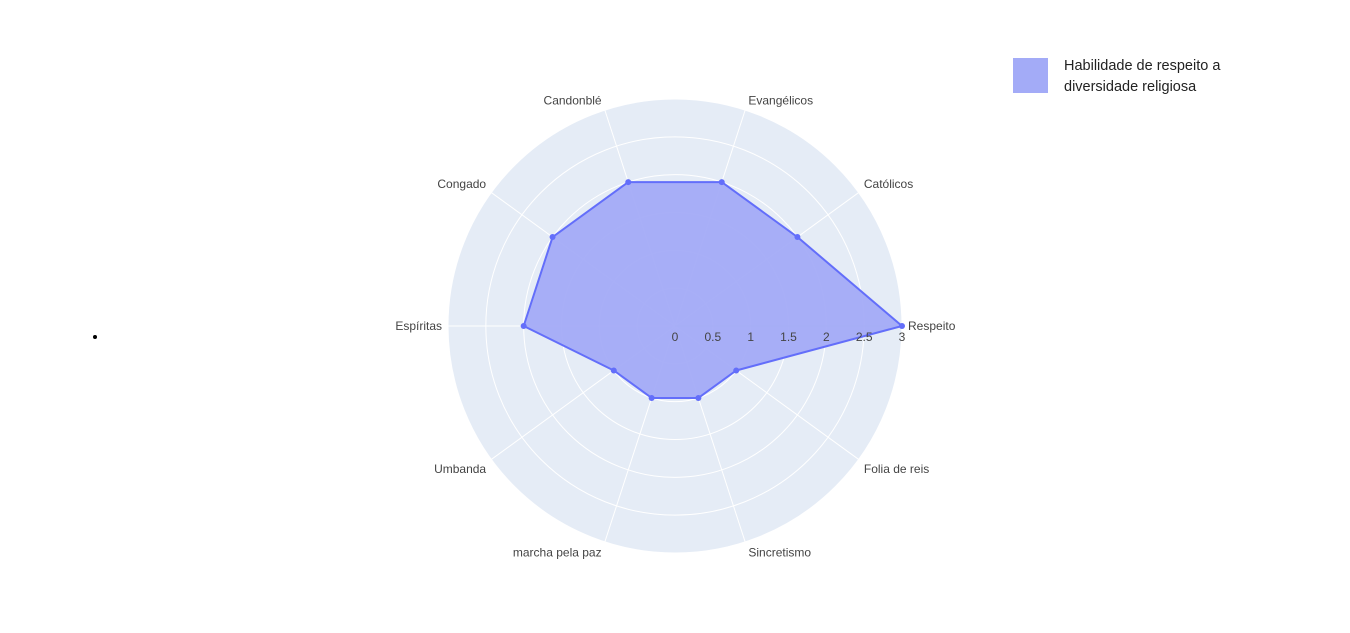 The width and height of the screenshot is (1350, 633). I want to click on radial-tick-label: 3, so click(902, 337).